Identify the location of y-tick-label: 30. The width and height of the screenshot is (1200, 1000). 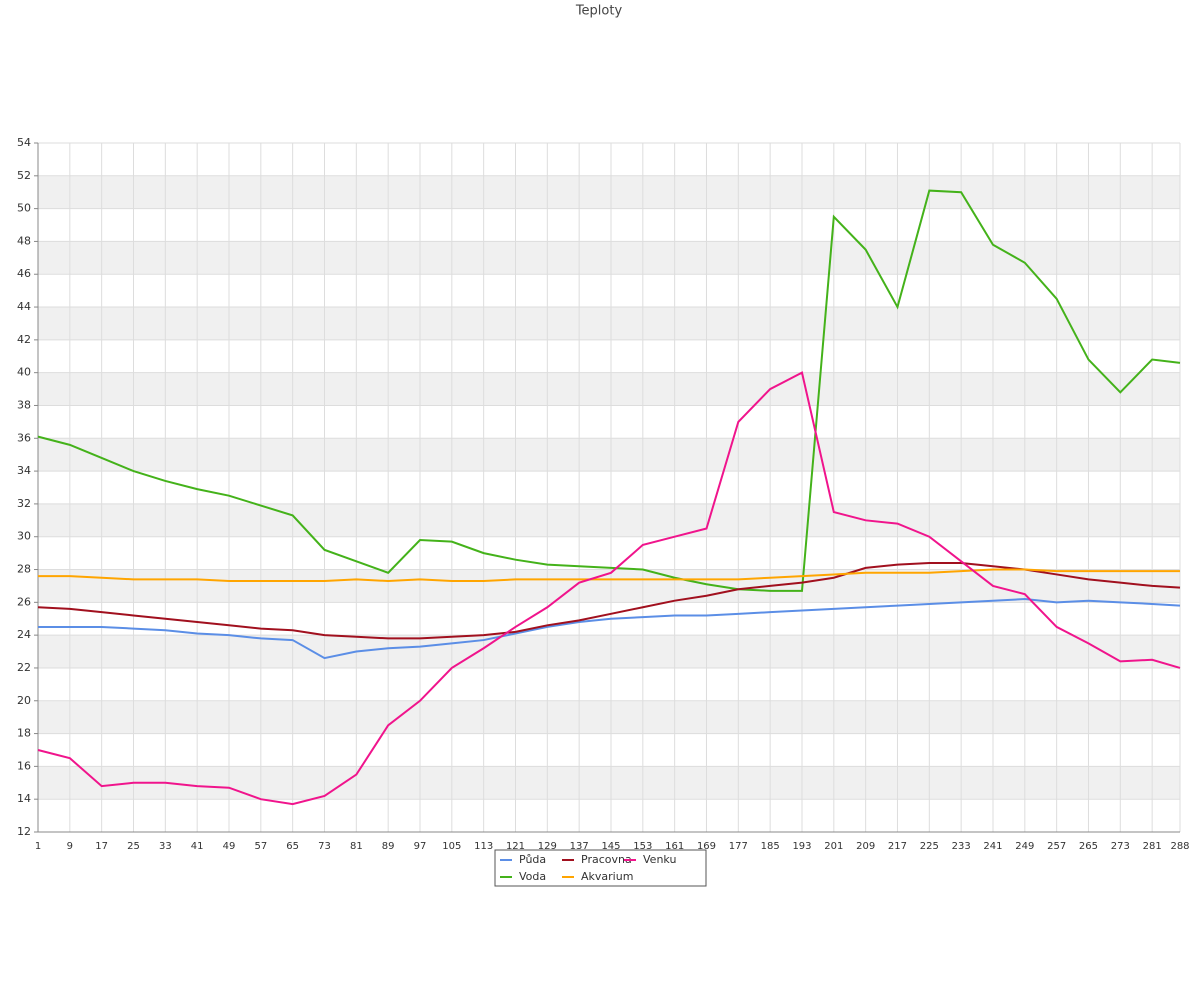
(24, 536).